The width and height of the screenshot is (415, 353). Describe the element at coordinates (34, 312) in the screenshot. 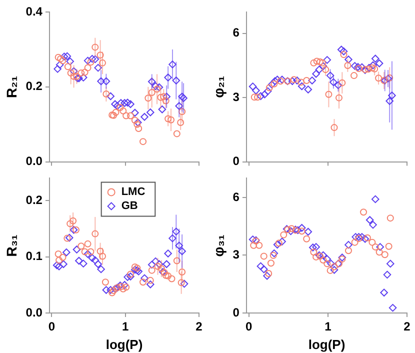

I see `y-tick-label: 0.0` at that location.